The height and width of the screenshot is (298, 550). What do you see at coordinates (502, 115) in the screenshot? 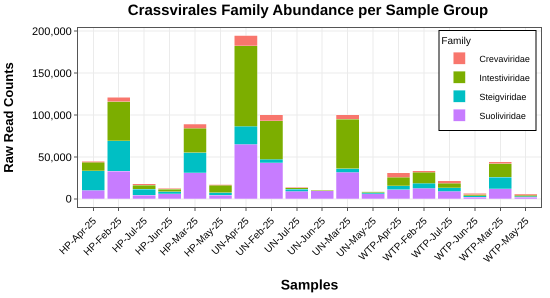
I see `legend-label: Suoliviridae` at bounding box center [502, 115].